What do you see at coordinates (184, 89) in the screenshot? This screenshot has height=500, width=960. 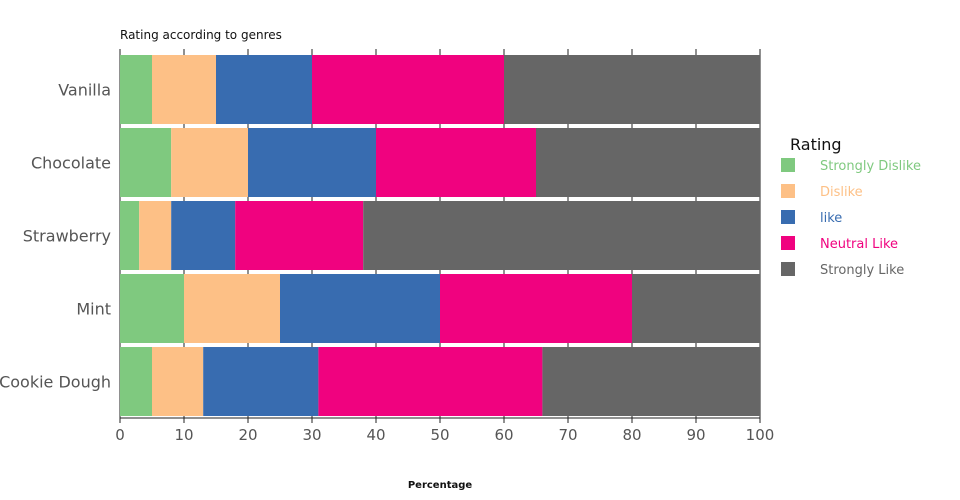 I see `bar-vanilla-dislike` at bounding box center [184, 89].